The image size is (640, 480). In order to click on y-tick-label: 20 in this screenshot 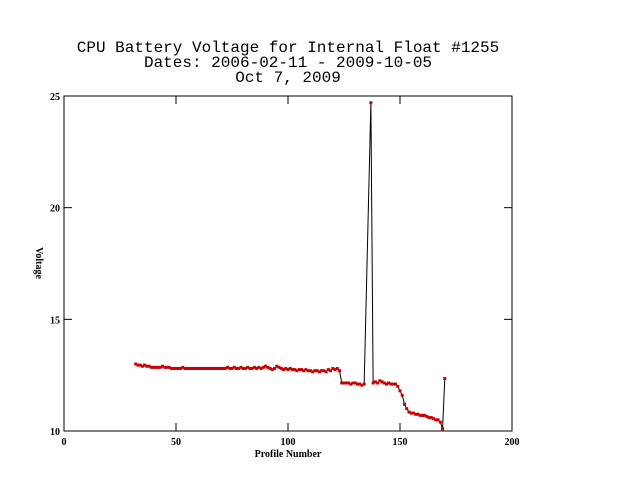, I will do `click(55, 209)`.